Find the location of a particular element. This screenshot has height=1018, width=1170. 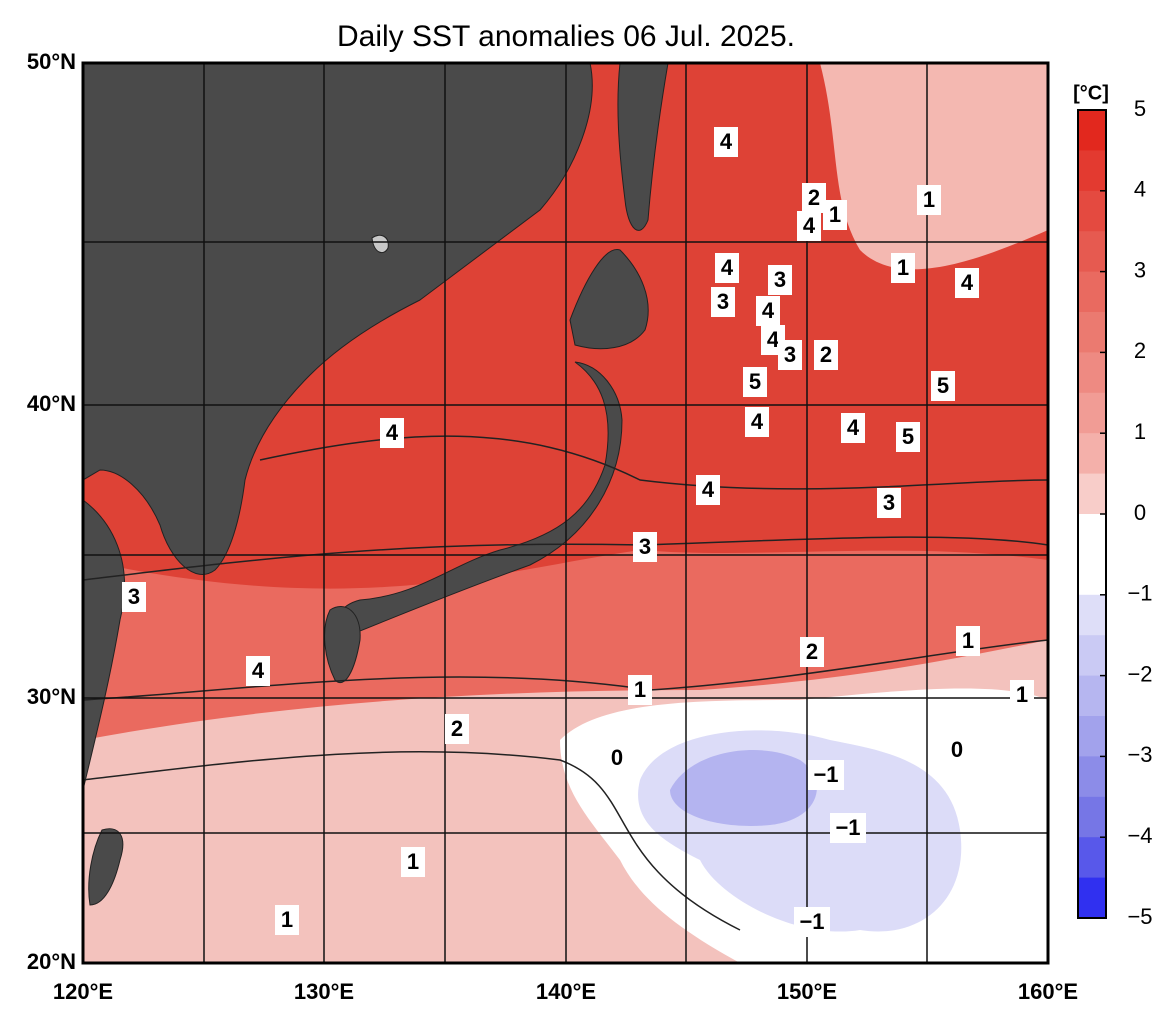

colorbar-label: −3 is located at coordinates (1139, 754).